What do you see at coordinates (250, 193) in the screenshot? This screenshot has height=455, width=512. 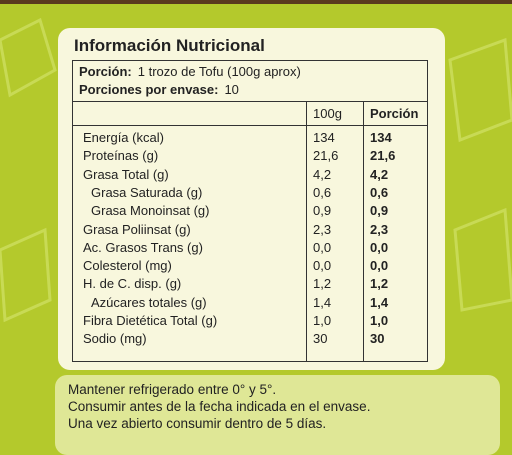 I see `table-row: Grasa Saturada (g) 0,6 0,6` at bounding box center [250, 193].